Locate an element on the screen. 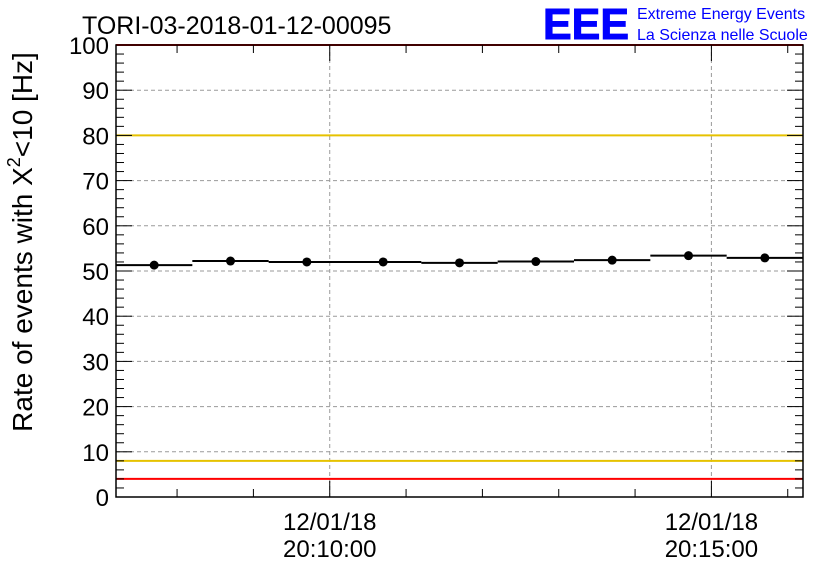 The height and width of the screenshot is (572, 836). y-tick-label: 100 is located at coordinates (89, 46).